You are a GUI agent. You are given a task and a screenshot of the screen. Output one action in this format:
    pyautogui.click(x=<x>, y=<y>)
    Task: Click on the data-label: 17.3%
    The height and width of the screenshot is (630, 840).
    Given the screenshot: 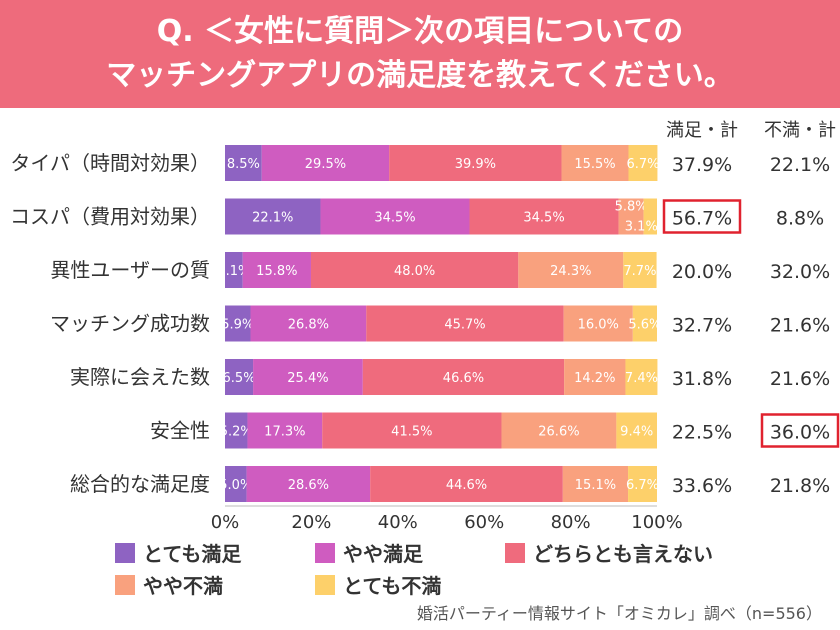 What is the action you would take?
    pyautogui.click(x=284, y=432)
    